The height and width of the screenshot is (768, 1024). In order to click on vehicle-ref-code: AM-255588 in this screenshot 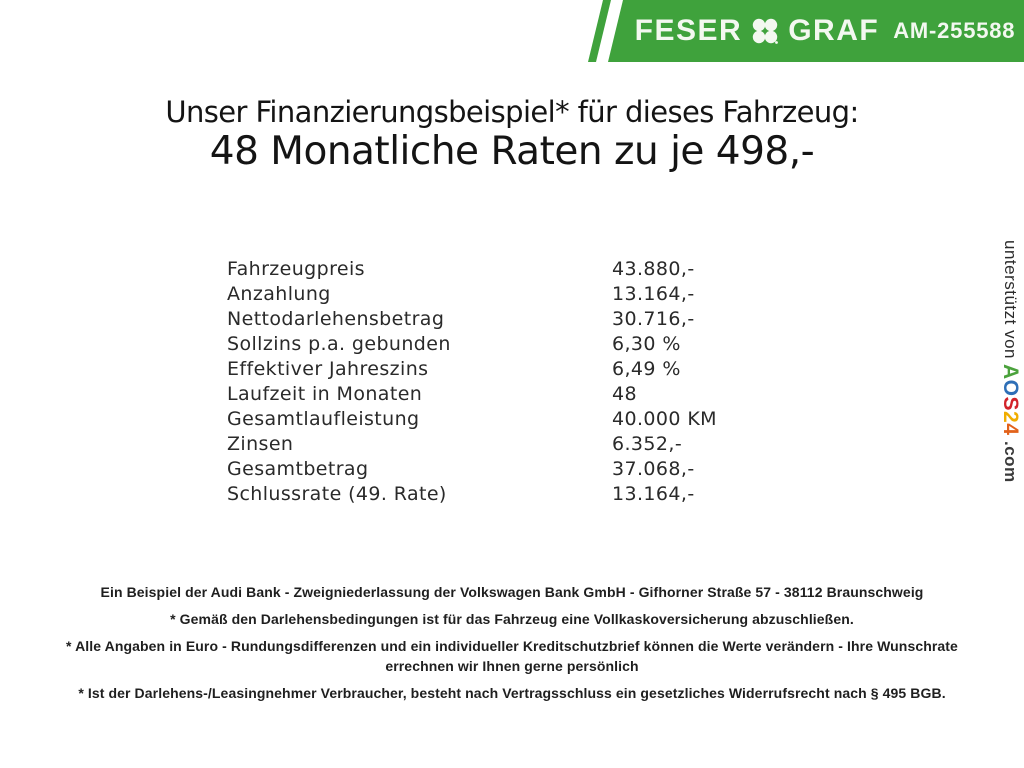, I will do `click(954, 30)`.